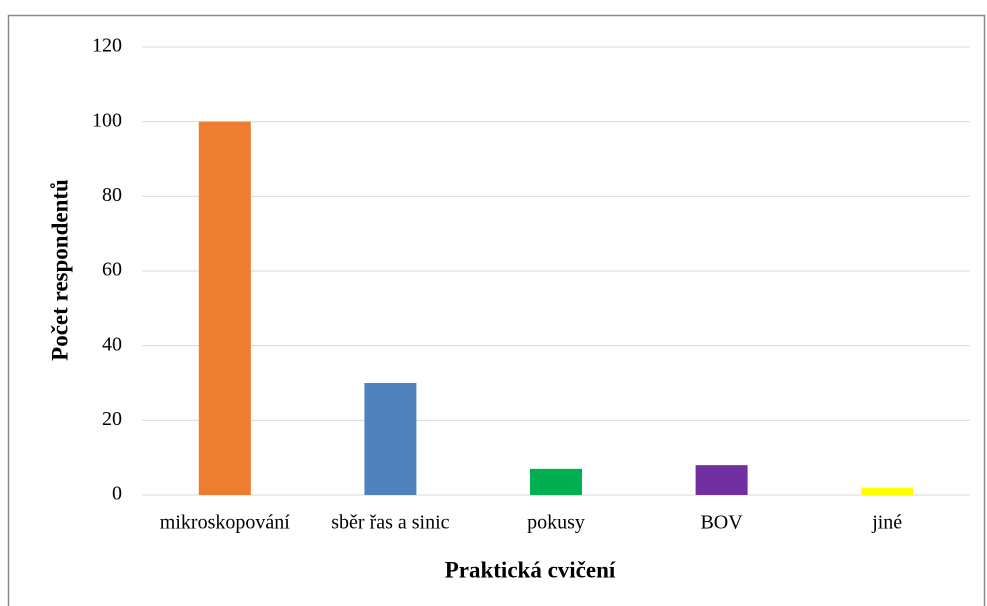 The height and width of the screenshot is (606, 987). Describe the element at coordinates (59, 270) in the screenshot. I see `y-axis-title: Počet respondentů` at that location.